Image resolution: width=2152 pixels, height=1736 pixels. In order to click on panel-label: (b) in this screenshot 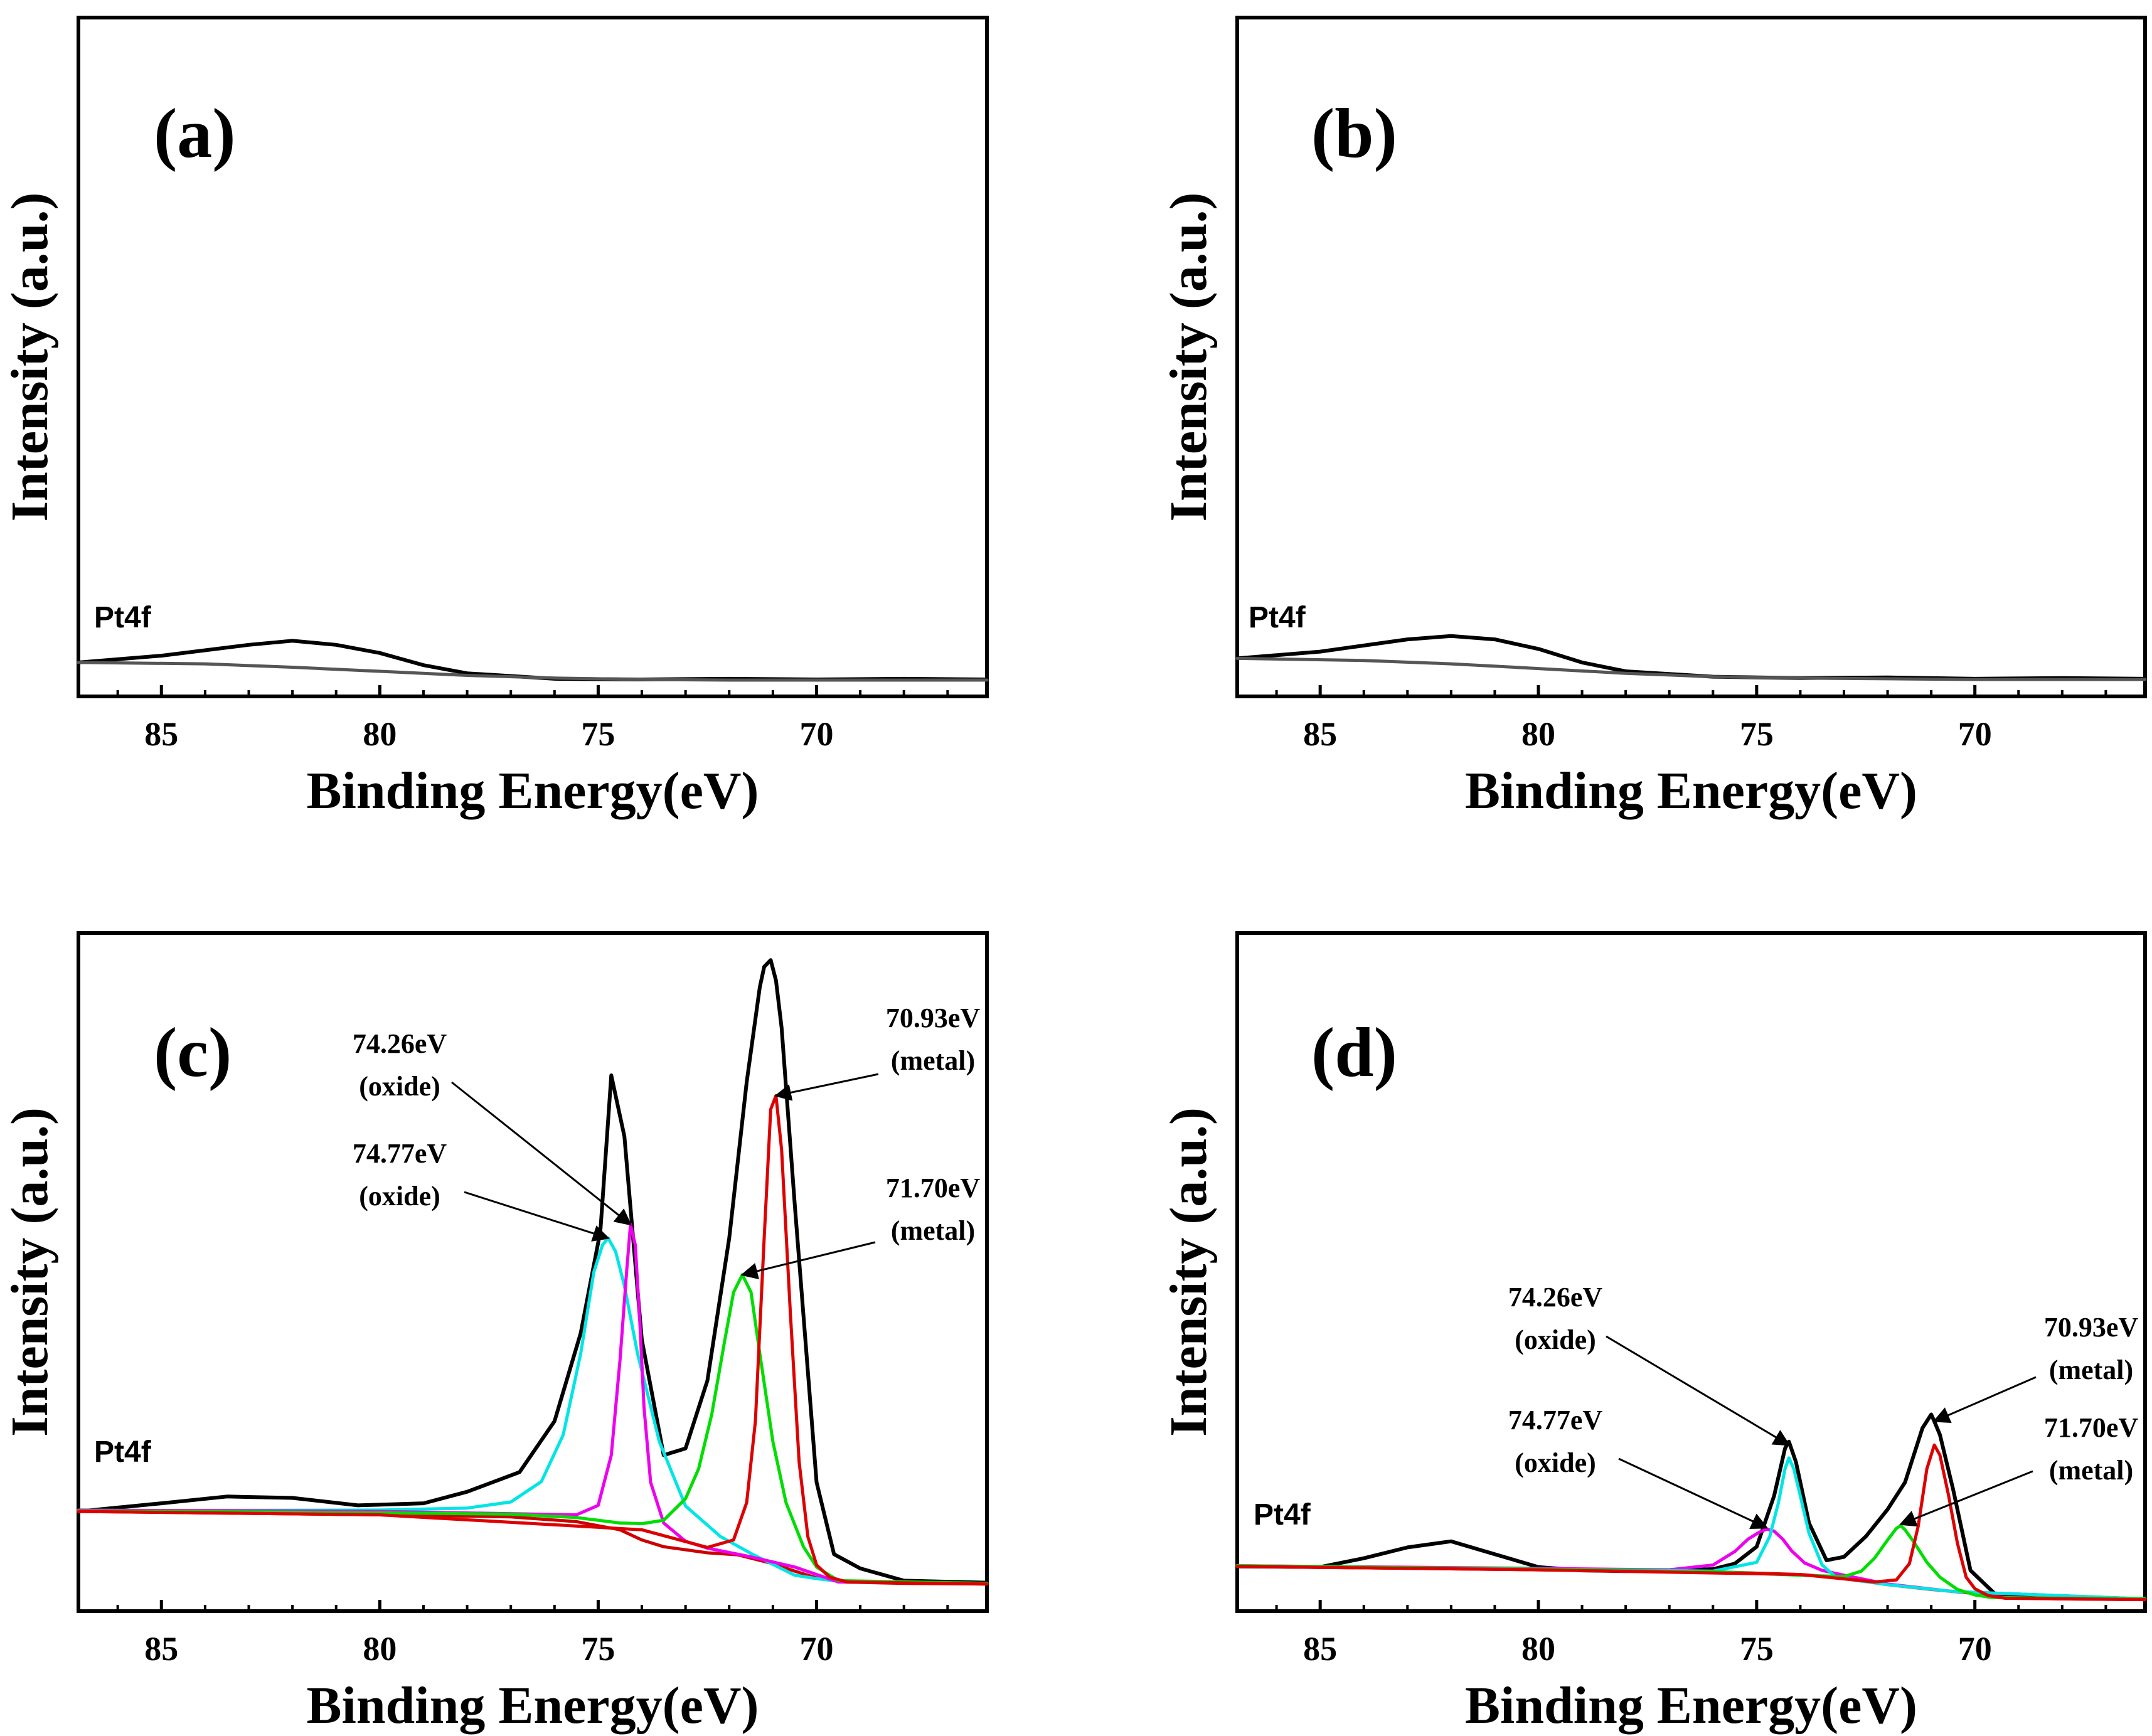, I will do `click(1354, 134)`.